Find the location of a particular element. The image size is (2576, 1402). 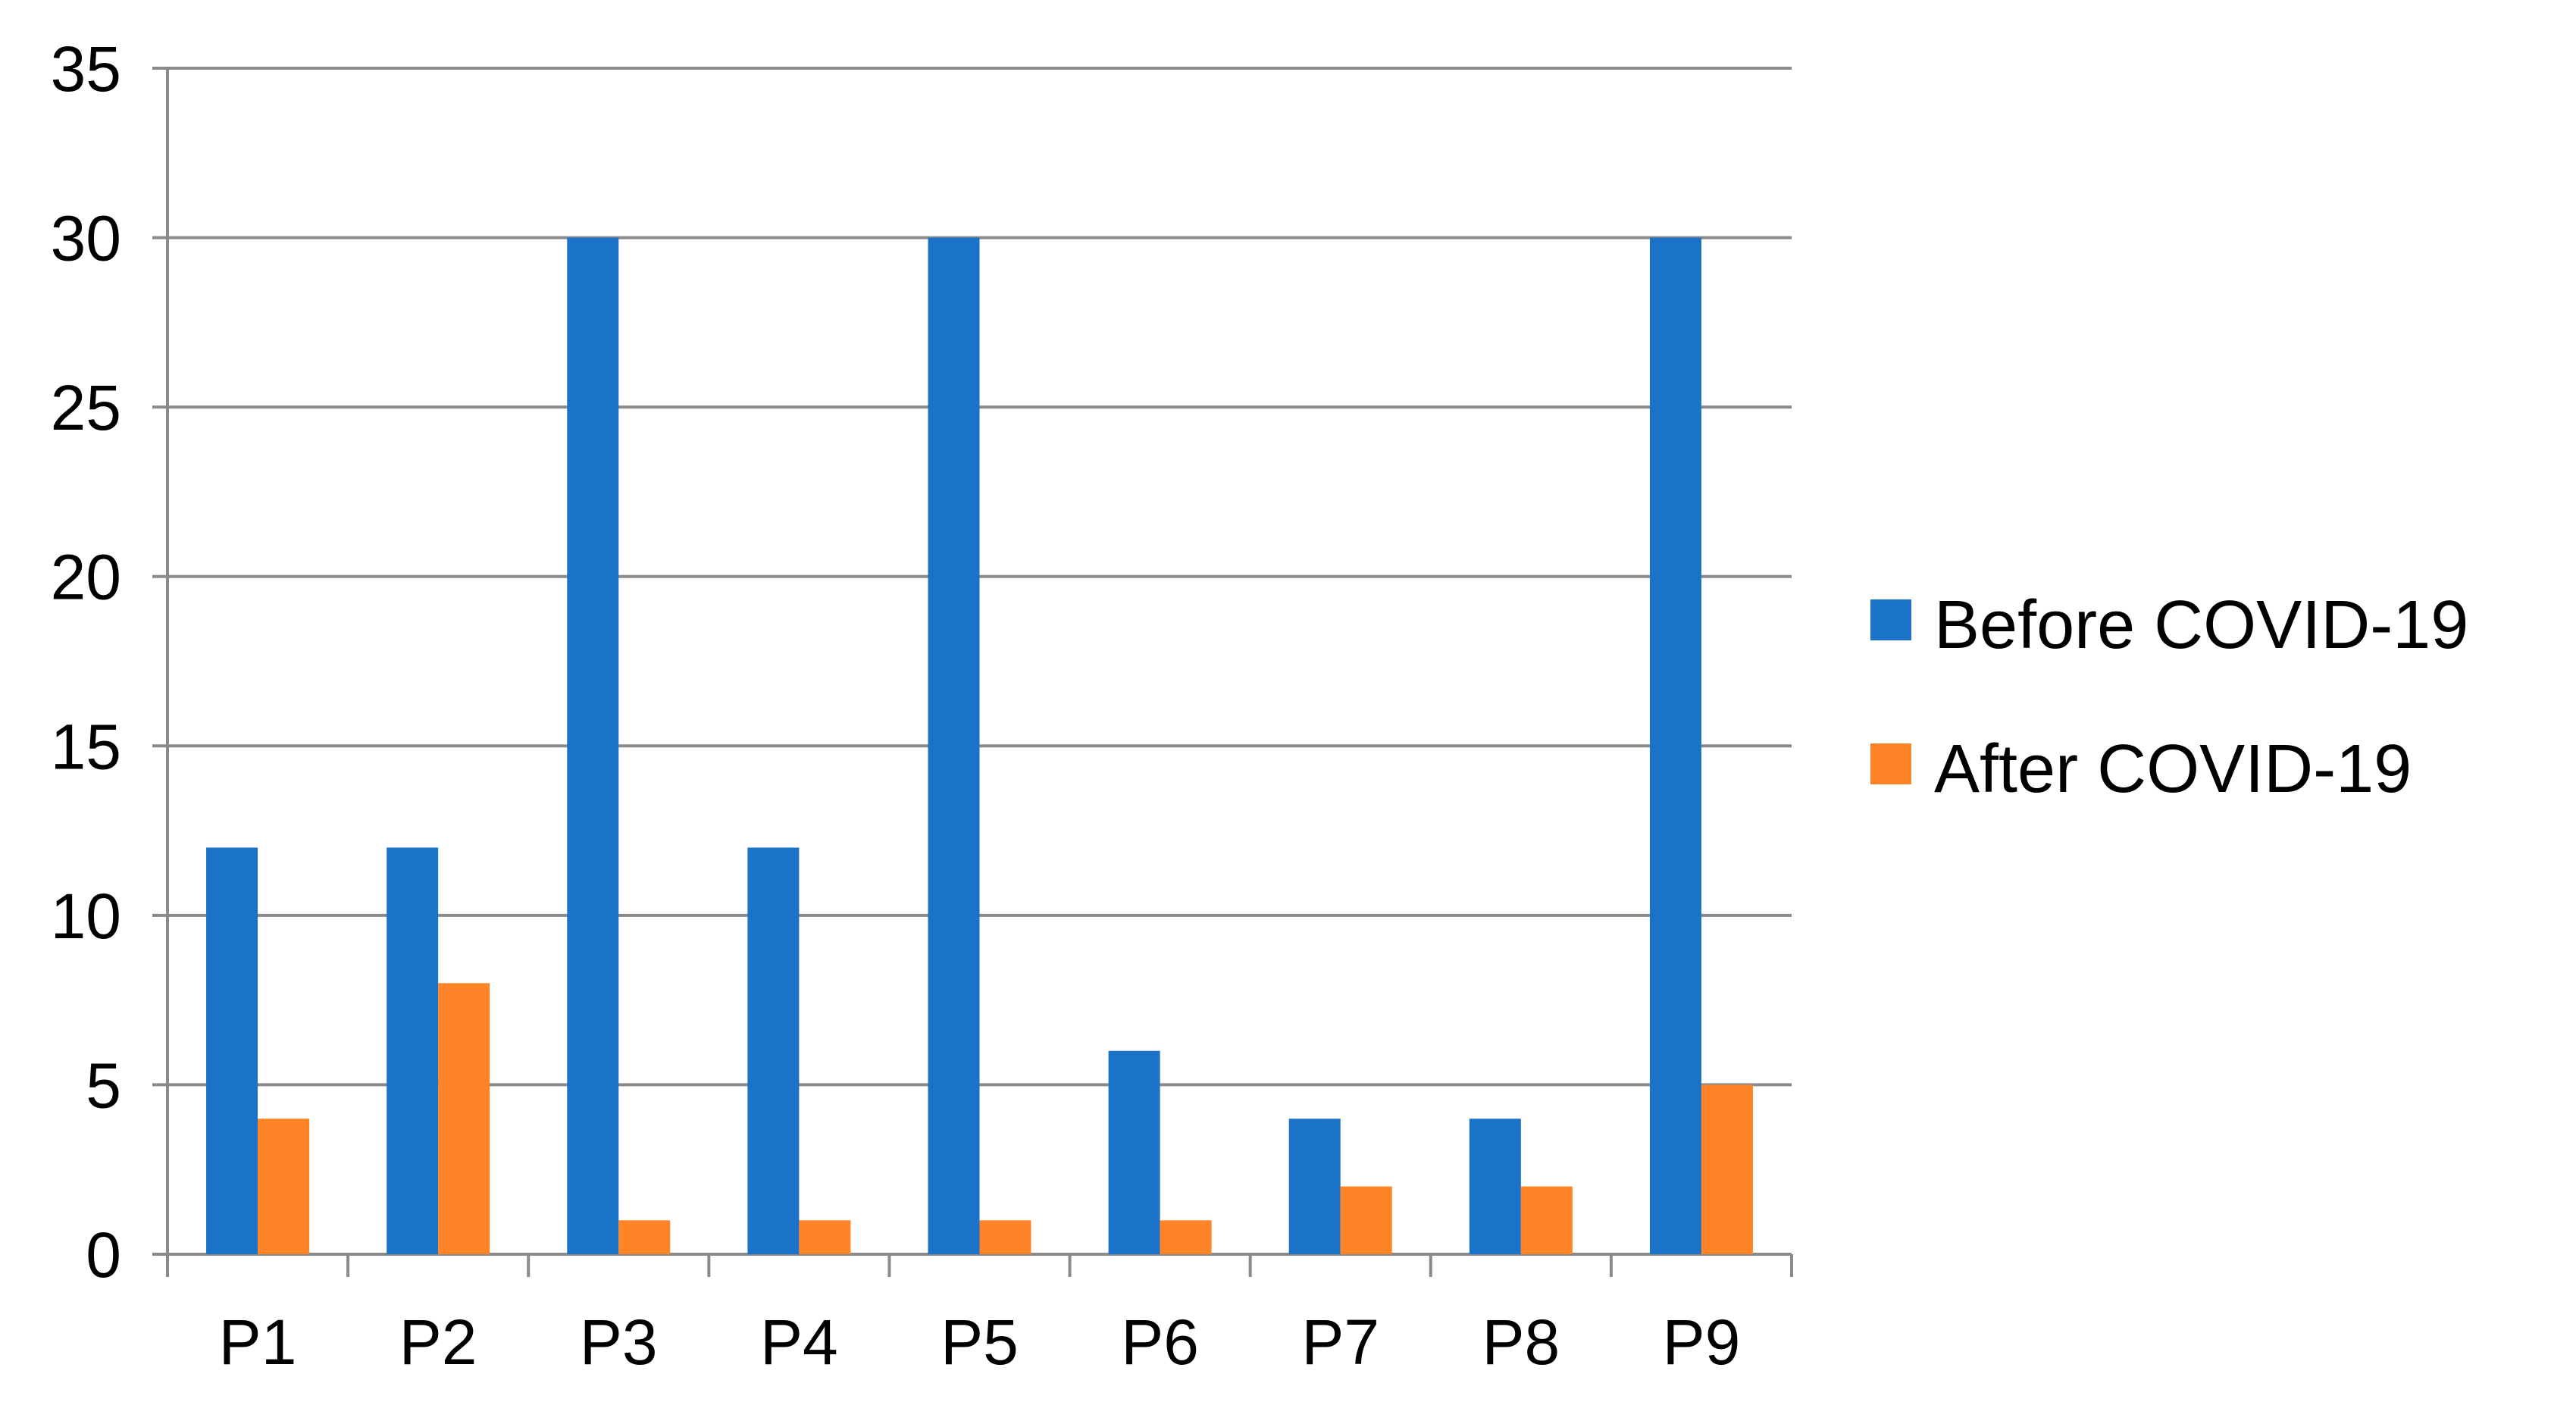

x-tick-label: P4 is located at coordinates (799, 1342).